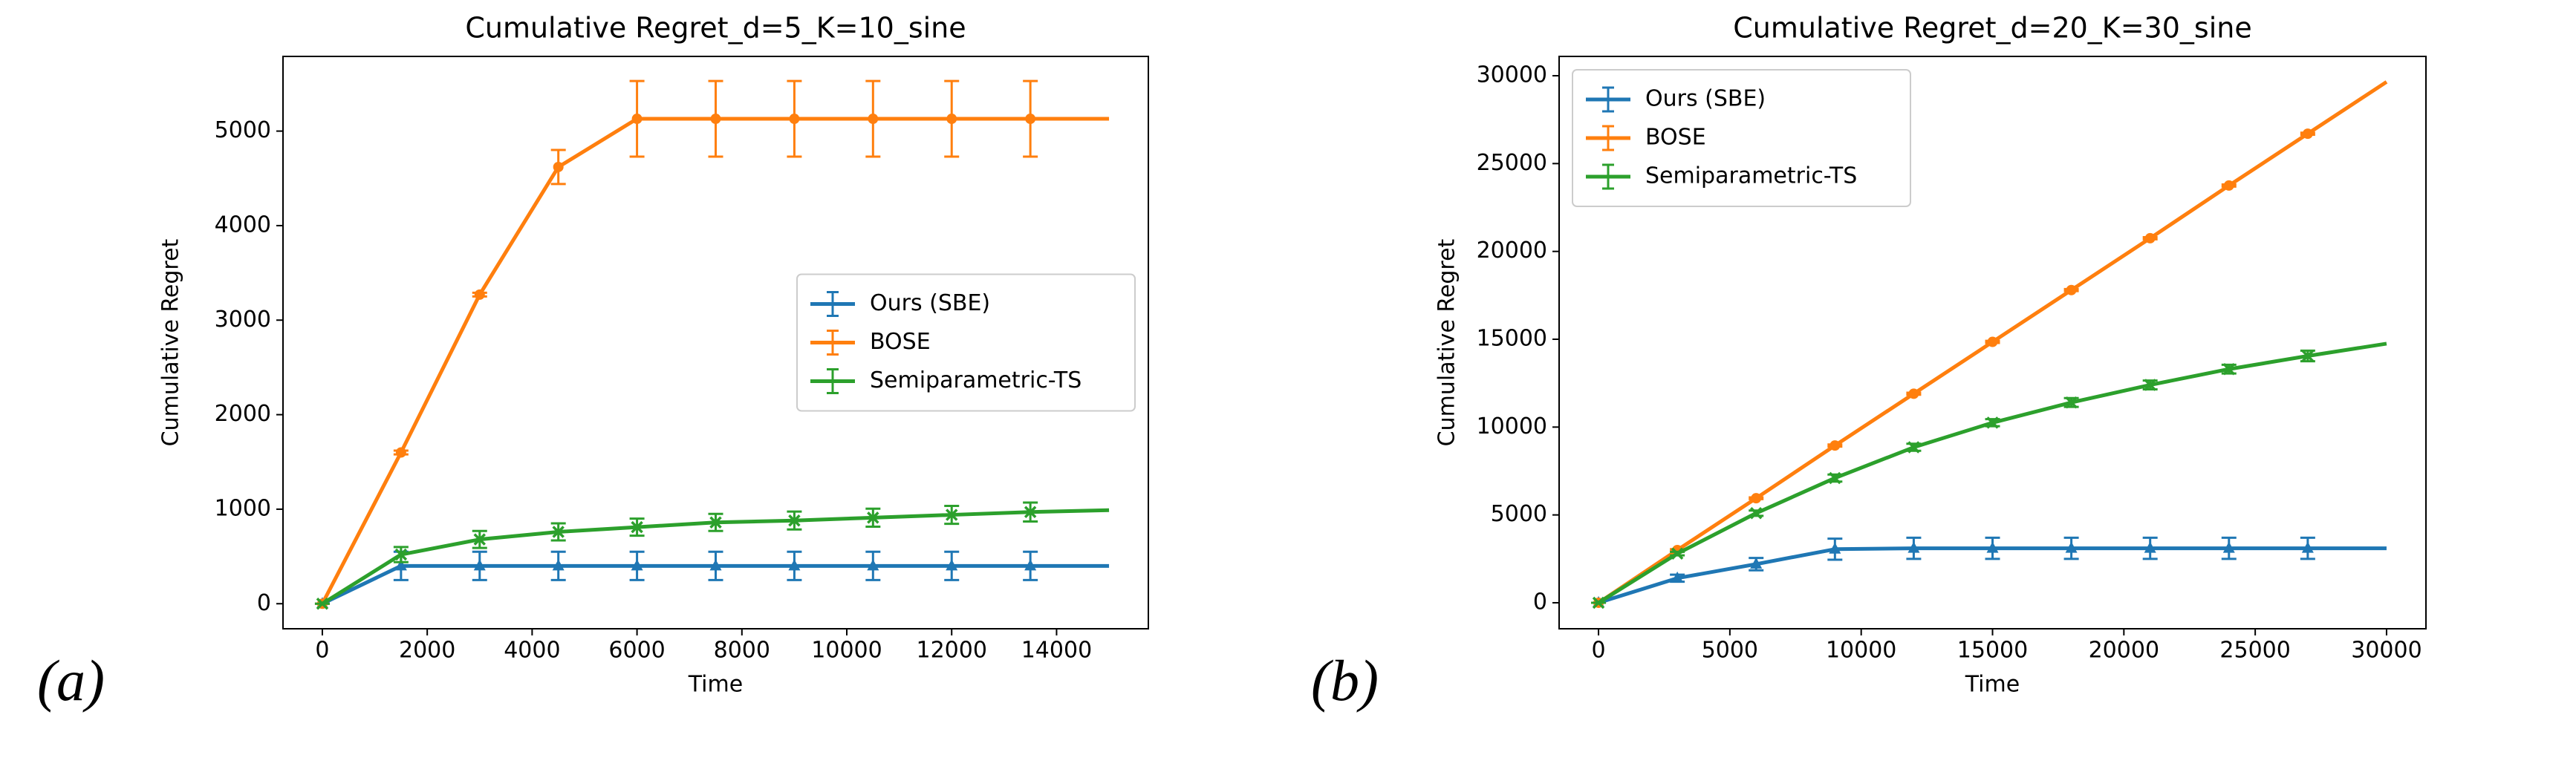 Image resolution: width=2576 pixels, height=775 pixels. I want to click on x-tick-label: 30000, so click(2386, 651).